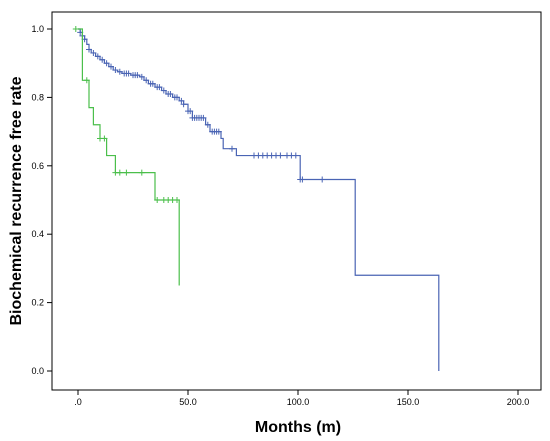 The width and height of the screenshot is (550, 441). Describe the element at coordinates (298, 427) in the screenshot. I see `x-axis-title: Months (m)` at that location.